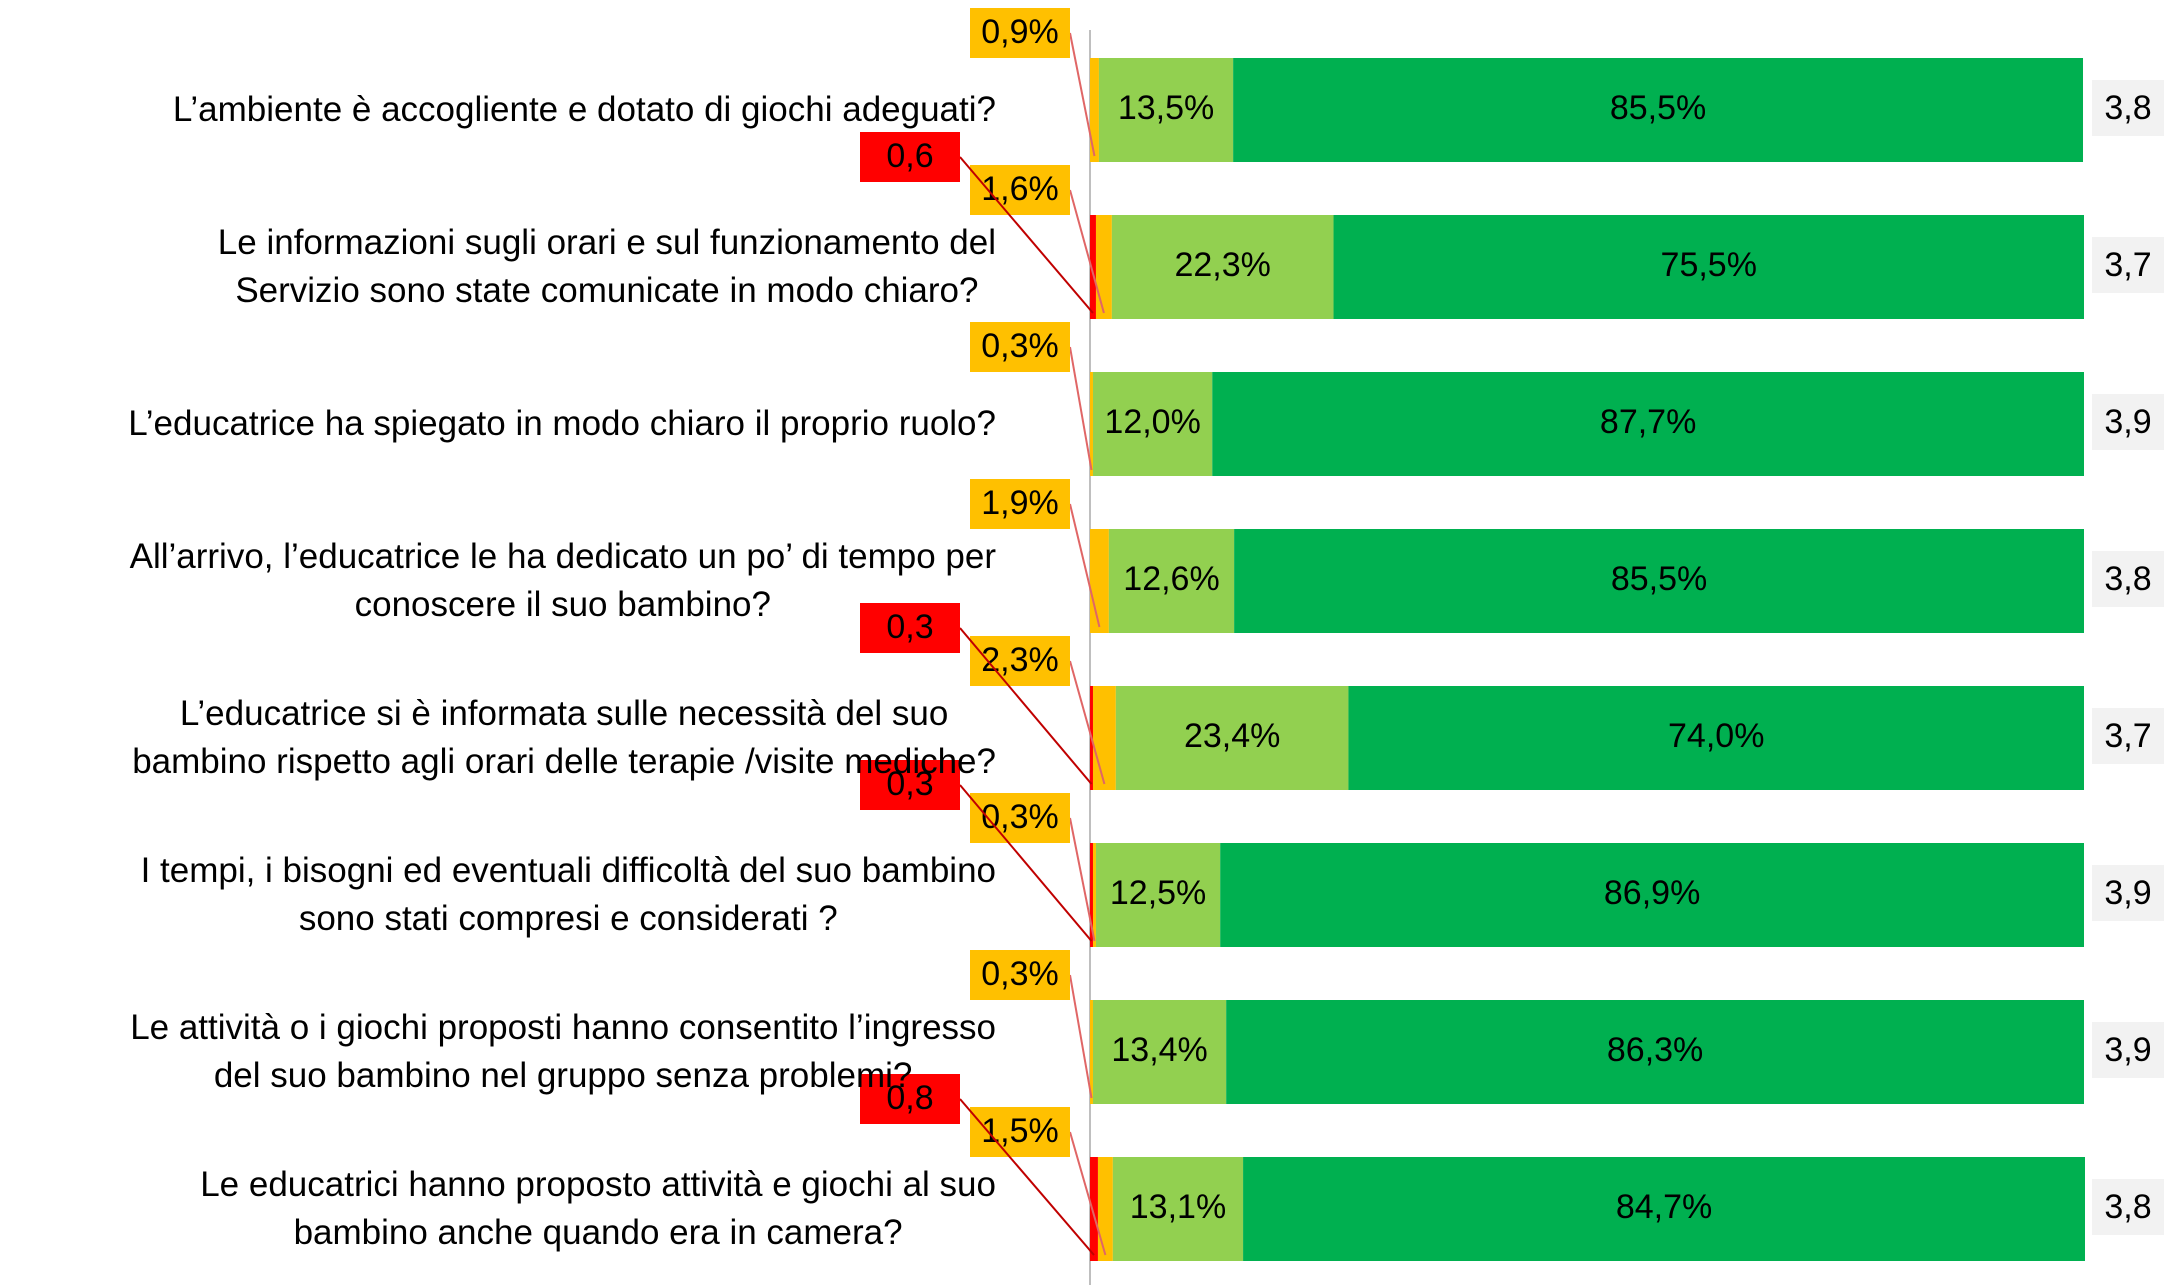 This screenshot has width=2164, height=1285. Describe the element at coordinates (1664, 1207) in the screenshot. I see `data-label: 84,7%` at that location.